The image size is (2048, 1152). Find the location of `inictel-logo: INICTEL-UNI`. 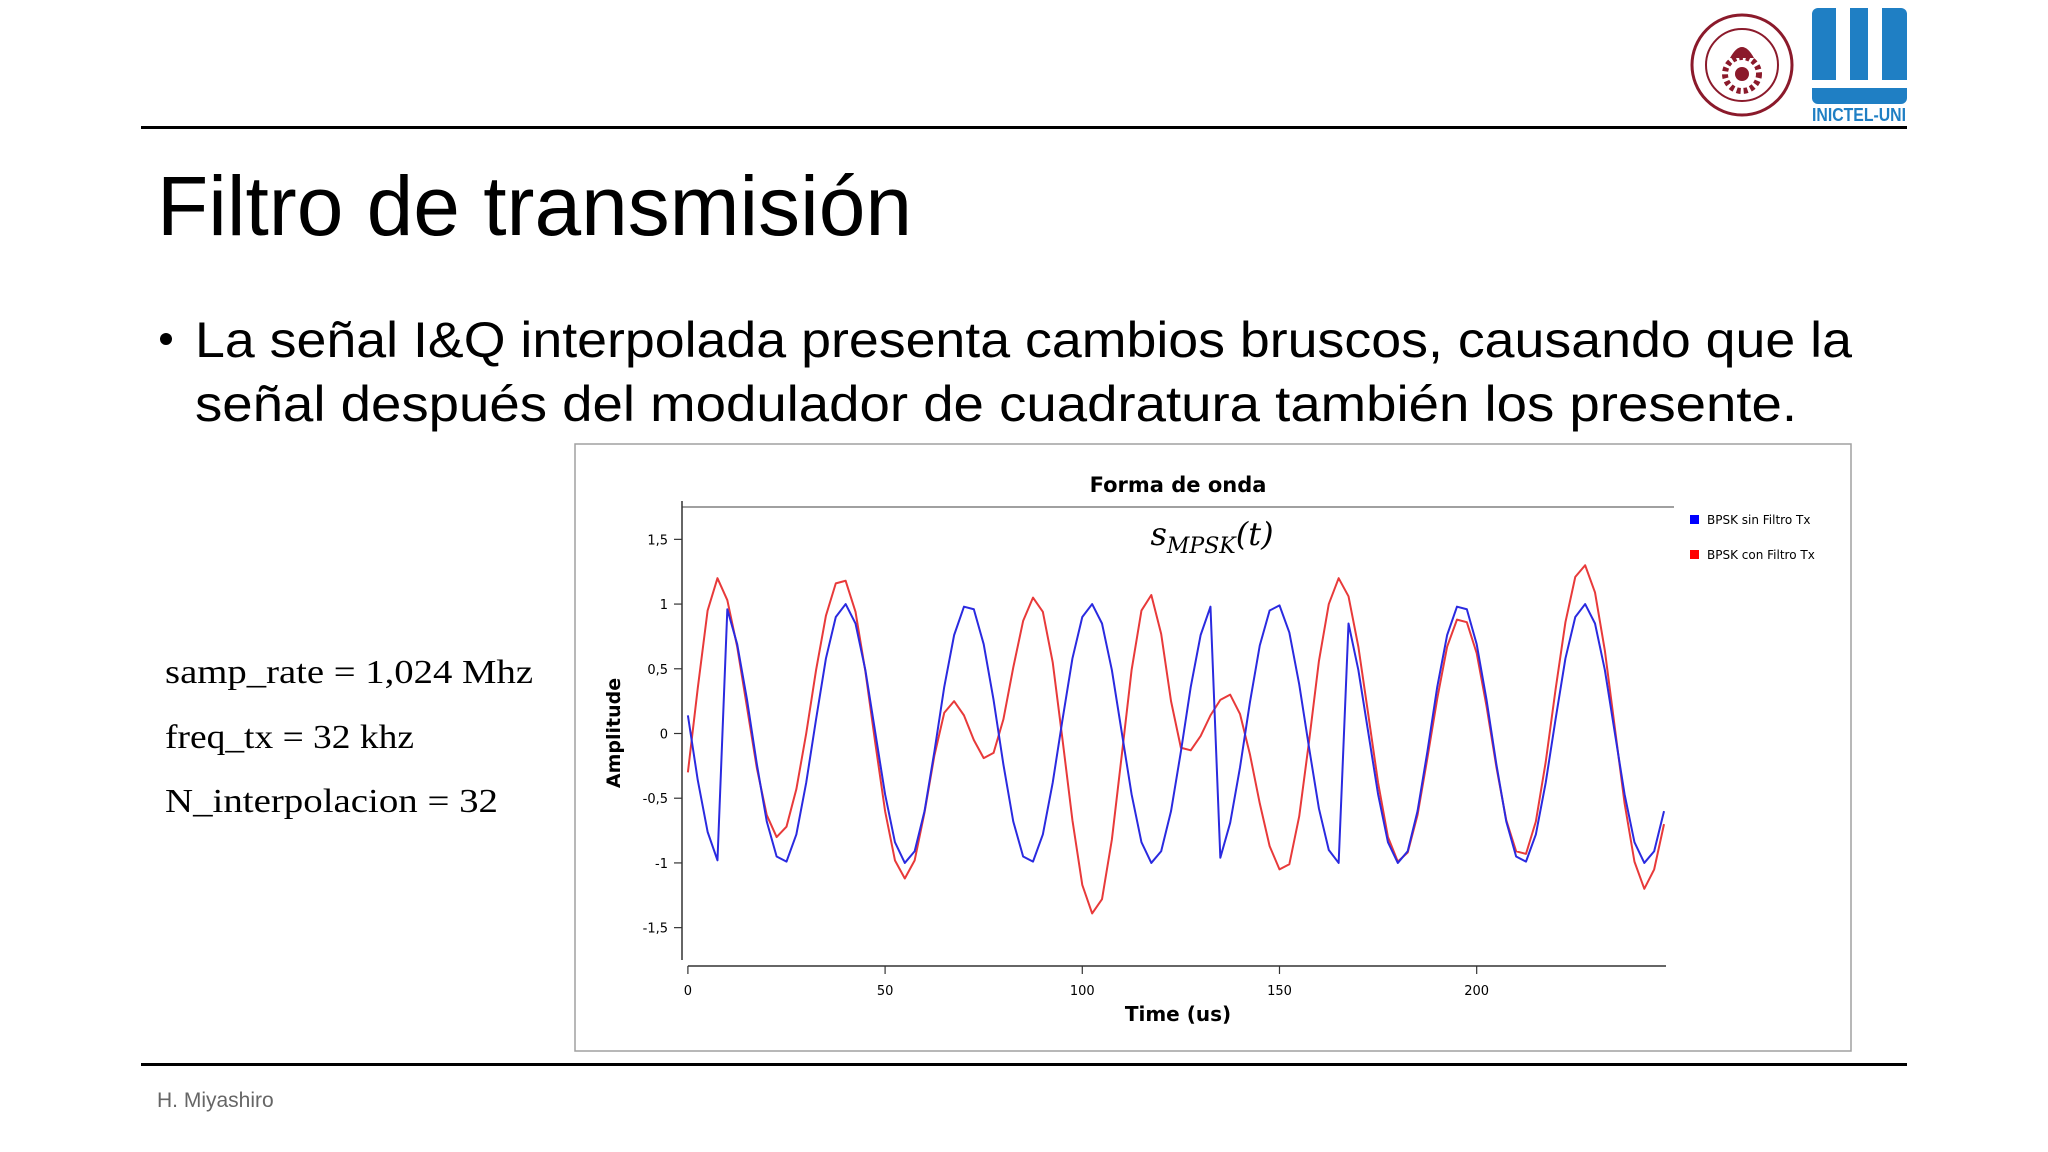

inictel-logo: INICTEL-UNI is located at coordinates (1859, 66).